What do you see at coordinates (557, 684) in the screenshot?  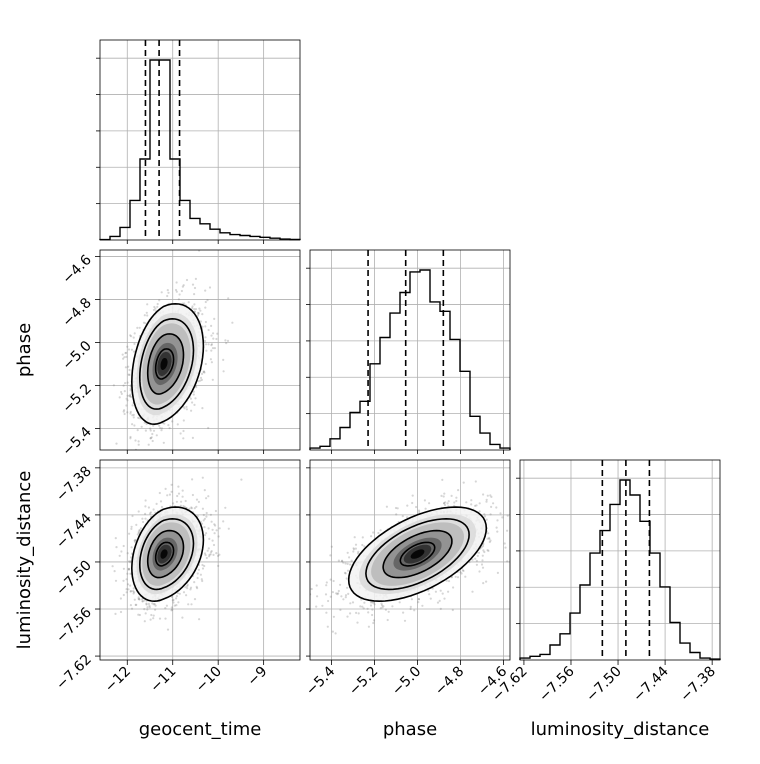 I see `x-tick-label: −7.56` at bounding box center [557, 684].